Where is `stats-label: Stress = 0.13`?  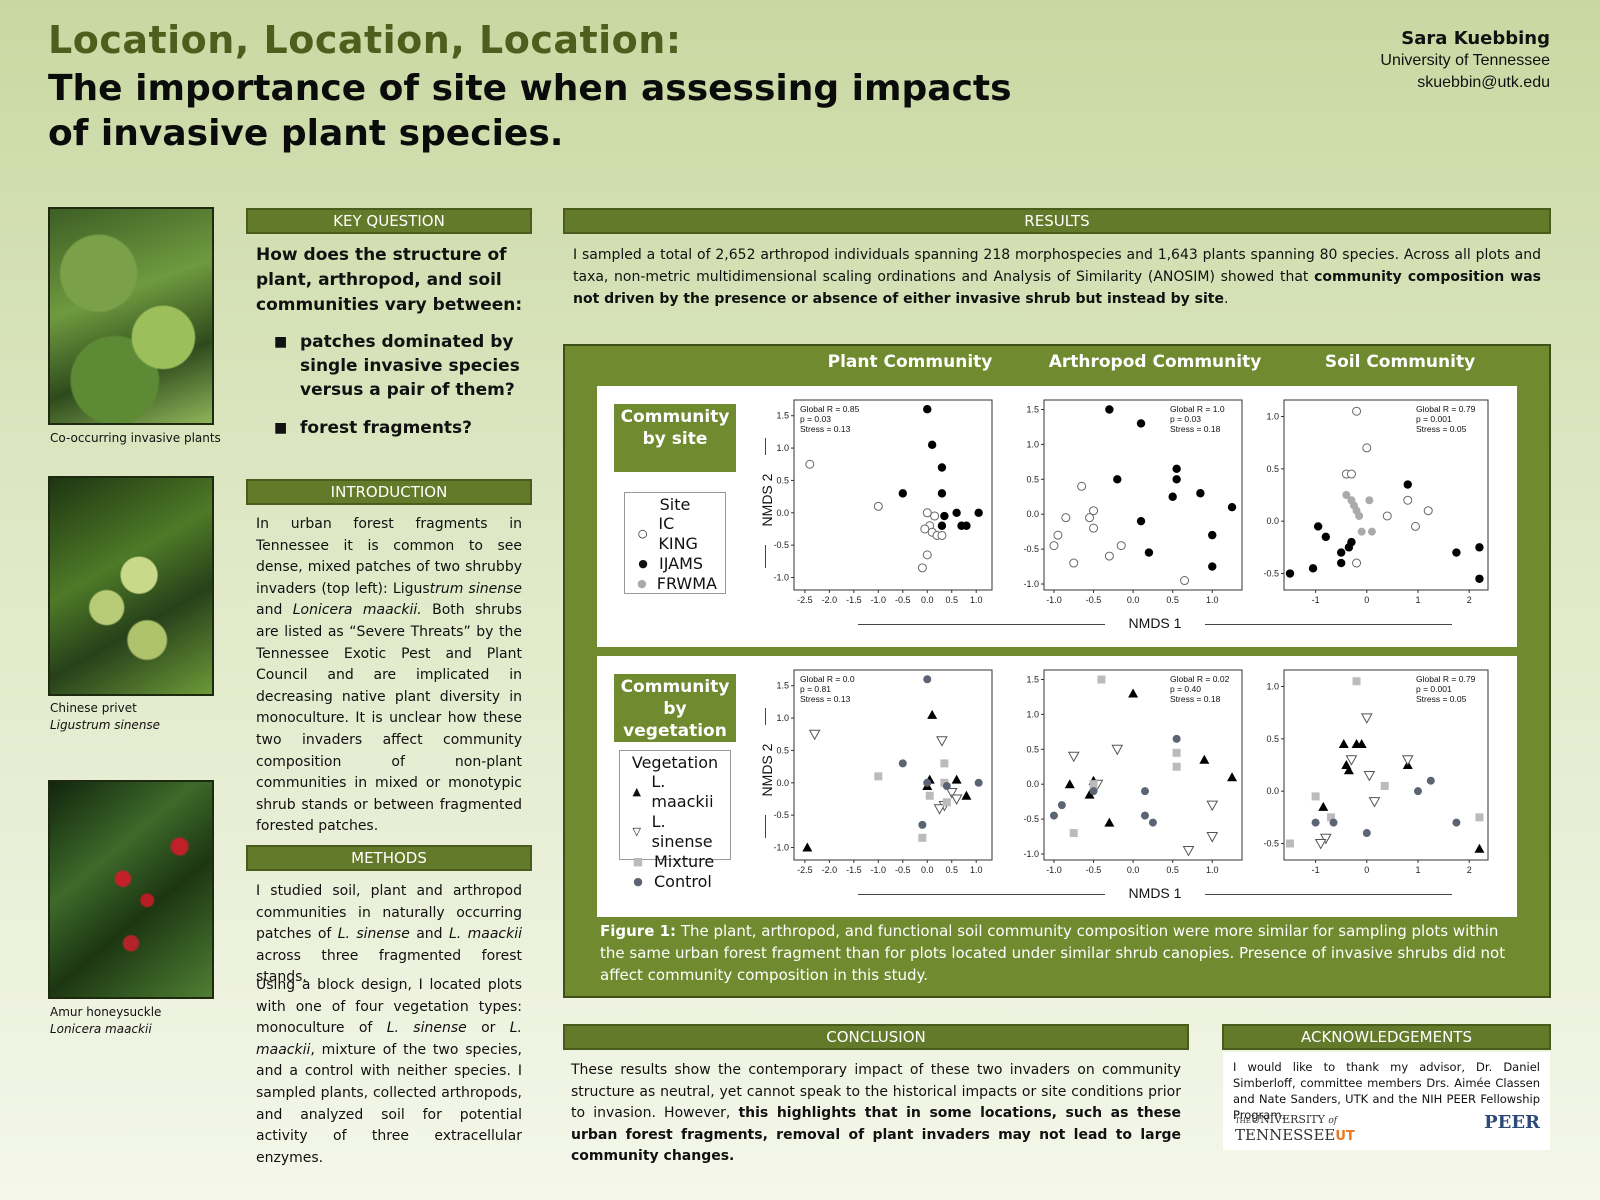
stats-label: Stress = 0.13 is located at coordinates (825, 699).